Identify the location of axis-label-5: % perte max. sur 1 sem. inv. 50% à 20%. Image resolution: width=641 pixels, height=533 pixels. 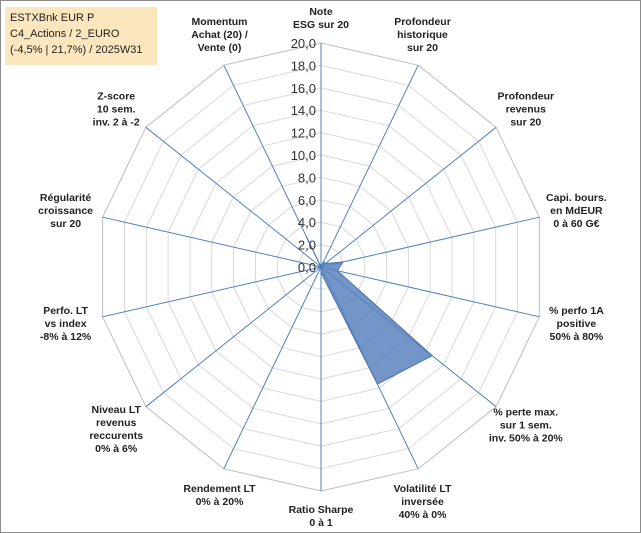
(526, 426).